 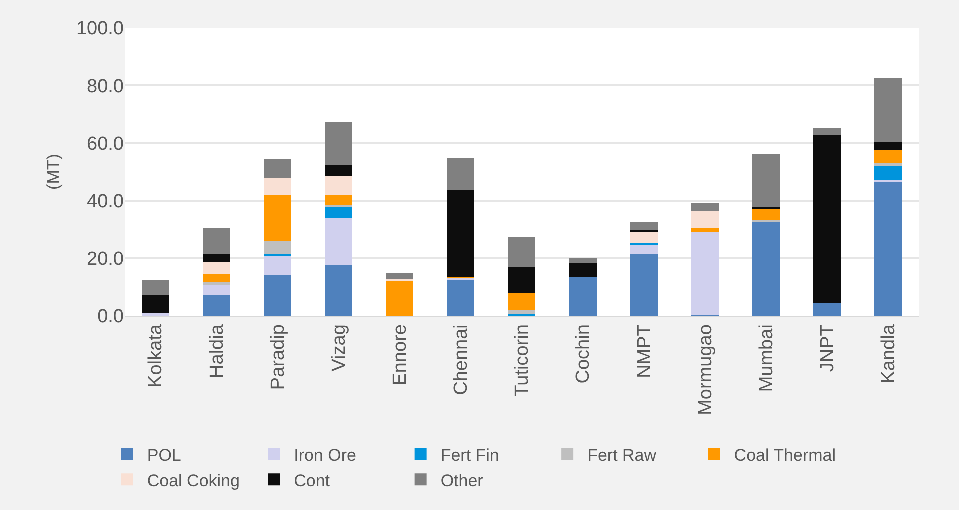 What do you see at coordinates (156, 356) in the screenshot?
I see `x-tick-label: Kolkata` at bounding box center [156, 356].